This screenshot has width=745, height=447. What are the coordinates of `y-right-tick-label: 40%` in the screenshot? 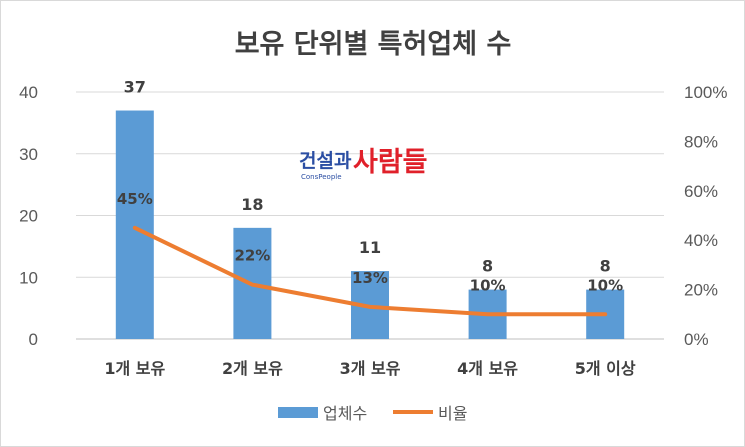 It's located at (701, 240).